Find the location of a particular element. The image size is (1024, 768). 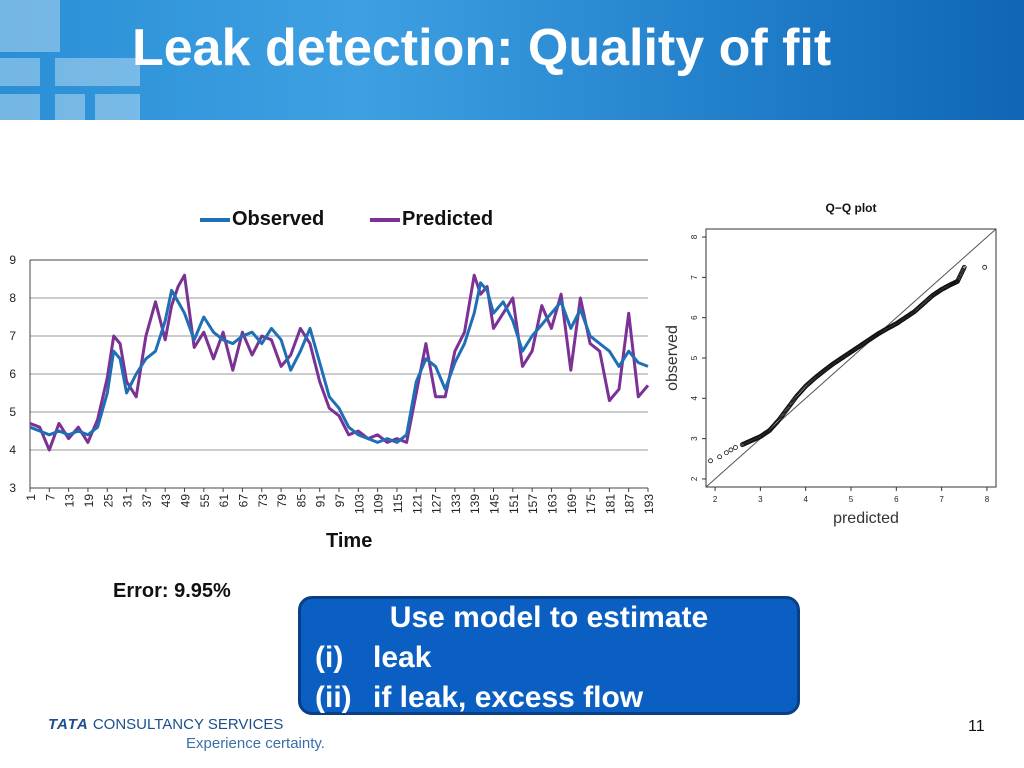

x-tick-label: 121 is located at coordinates (417, 504).